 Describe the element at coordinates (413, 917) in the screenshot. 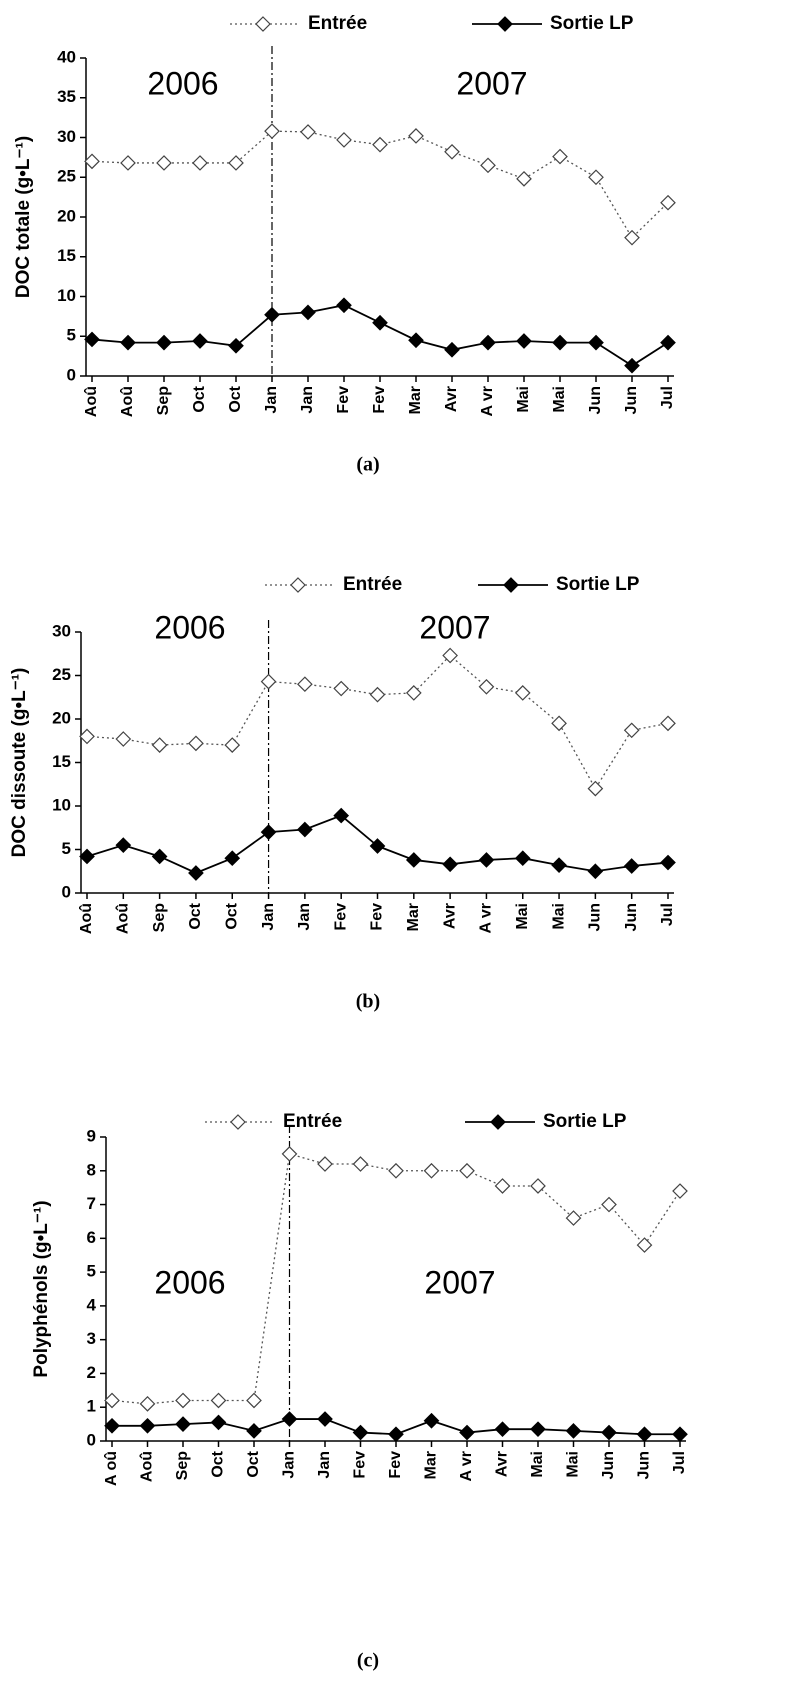

I see `x-tick-label: Mar` at that location.